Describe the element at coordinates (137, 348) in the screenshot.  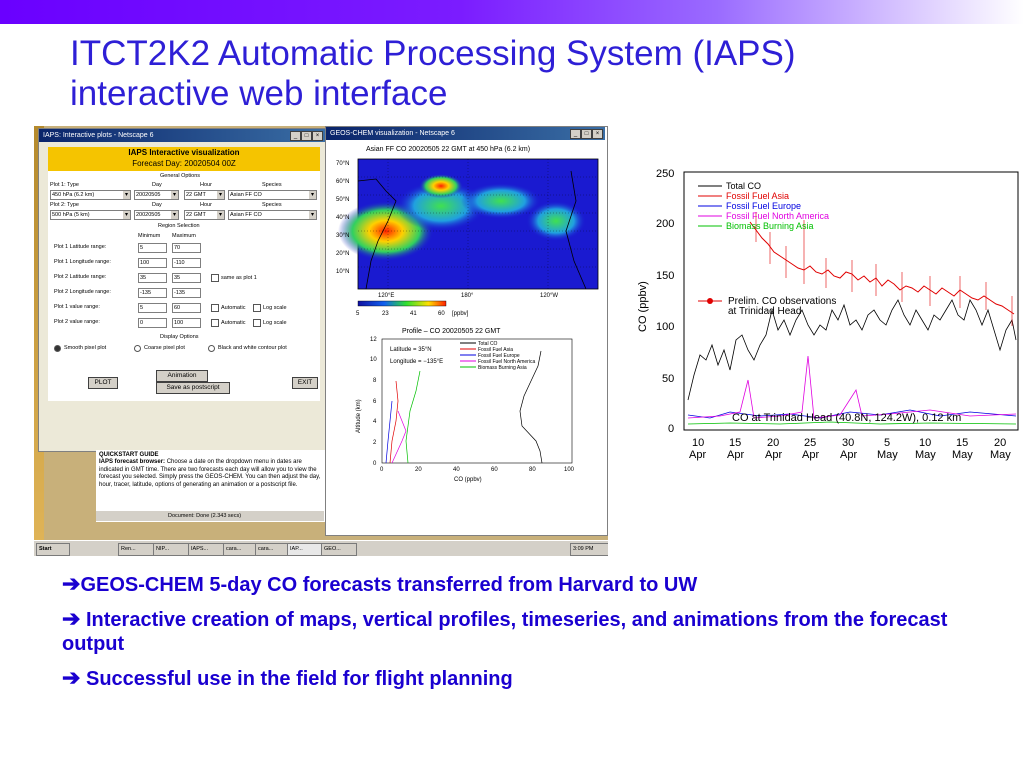
I see `coarse-pixel-radio` at that location.